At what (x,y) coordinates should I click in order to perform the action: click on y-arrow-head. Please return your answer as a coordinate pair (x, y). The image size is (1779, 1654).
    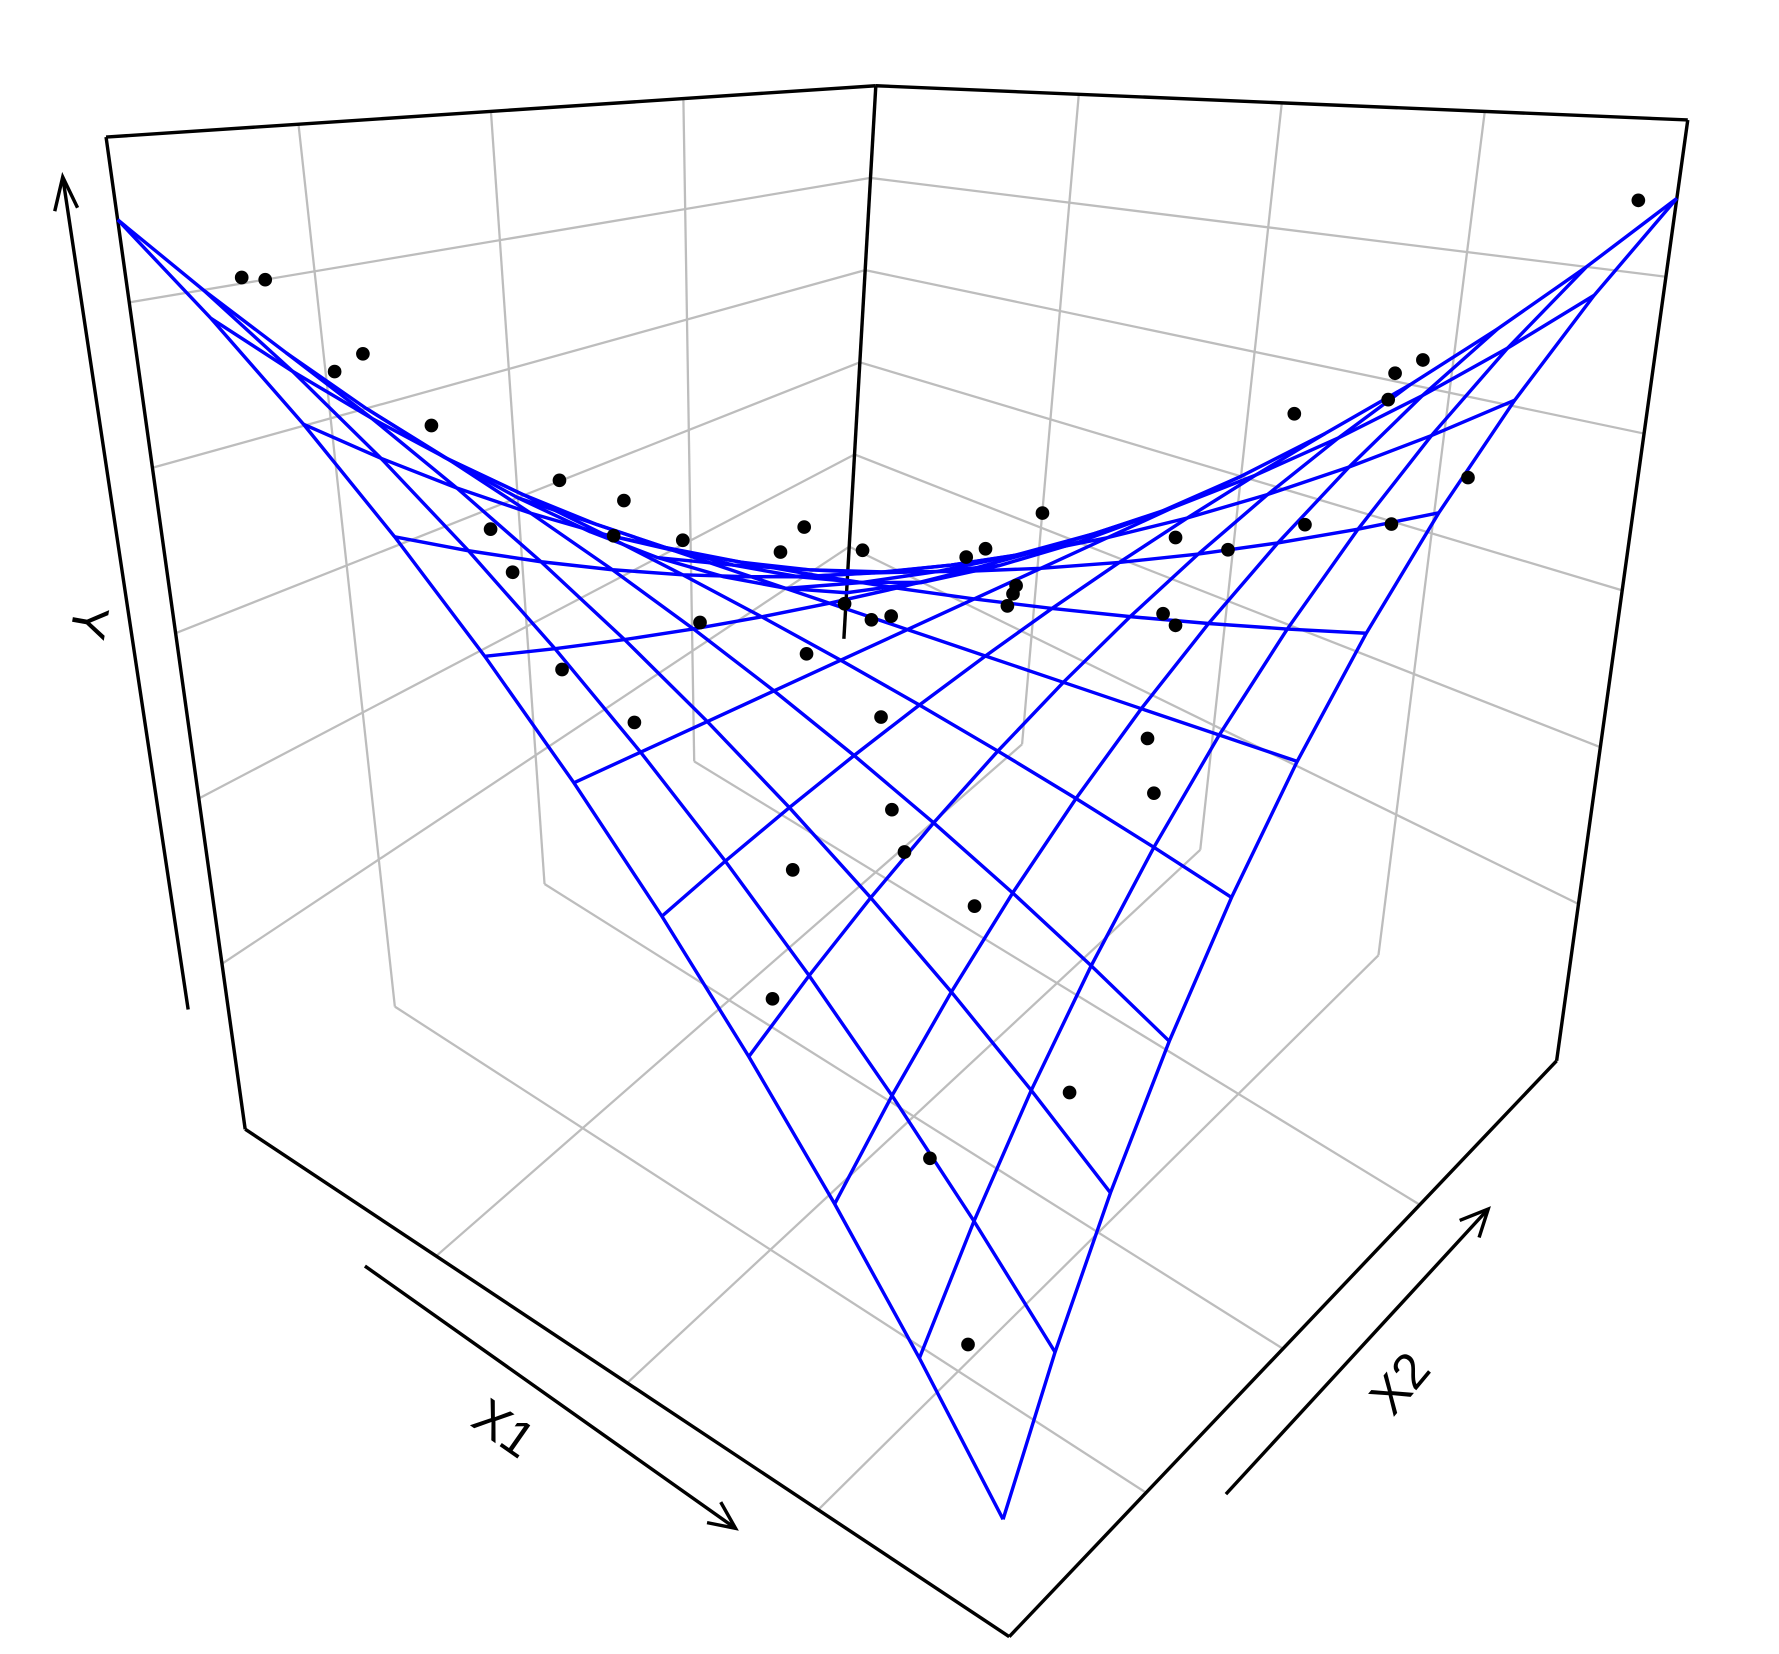
    Looking at the image, I should click on (66, 191).